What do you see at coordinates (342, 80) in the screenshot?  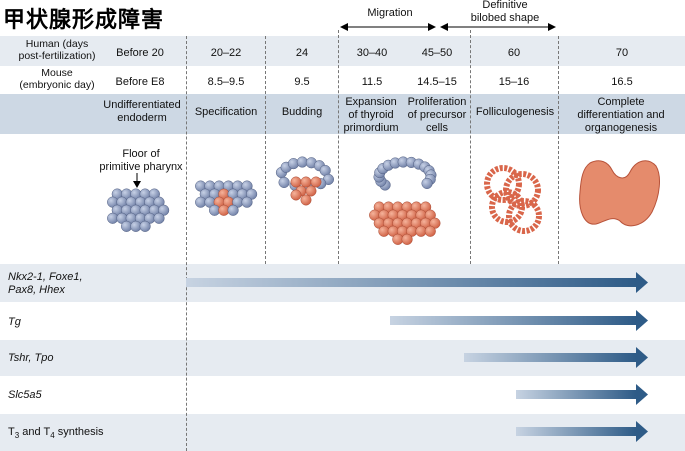 I see `mouse-row-band` at bounding box center [342, 80].